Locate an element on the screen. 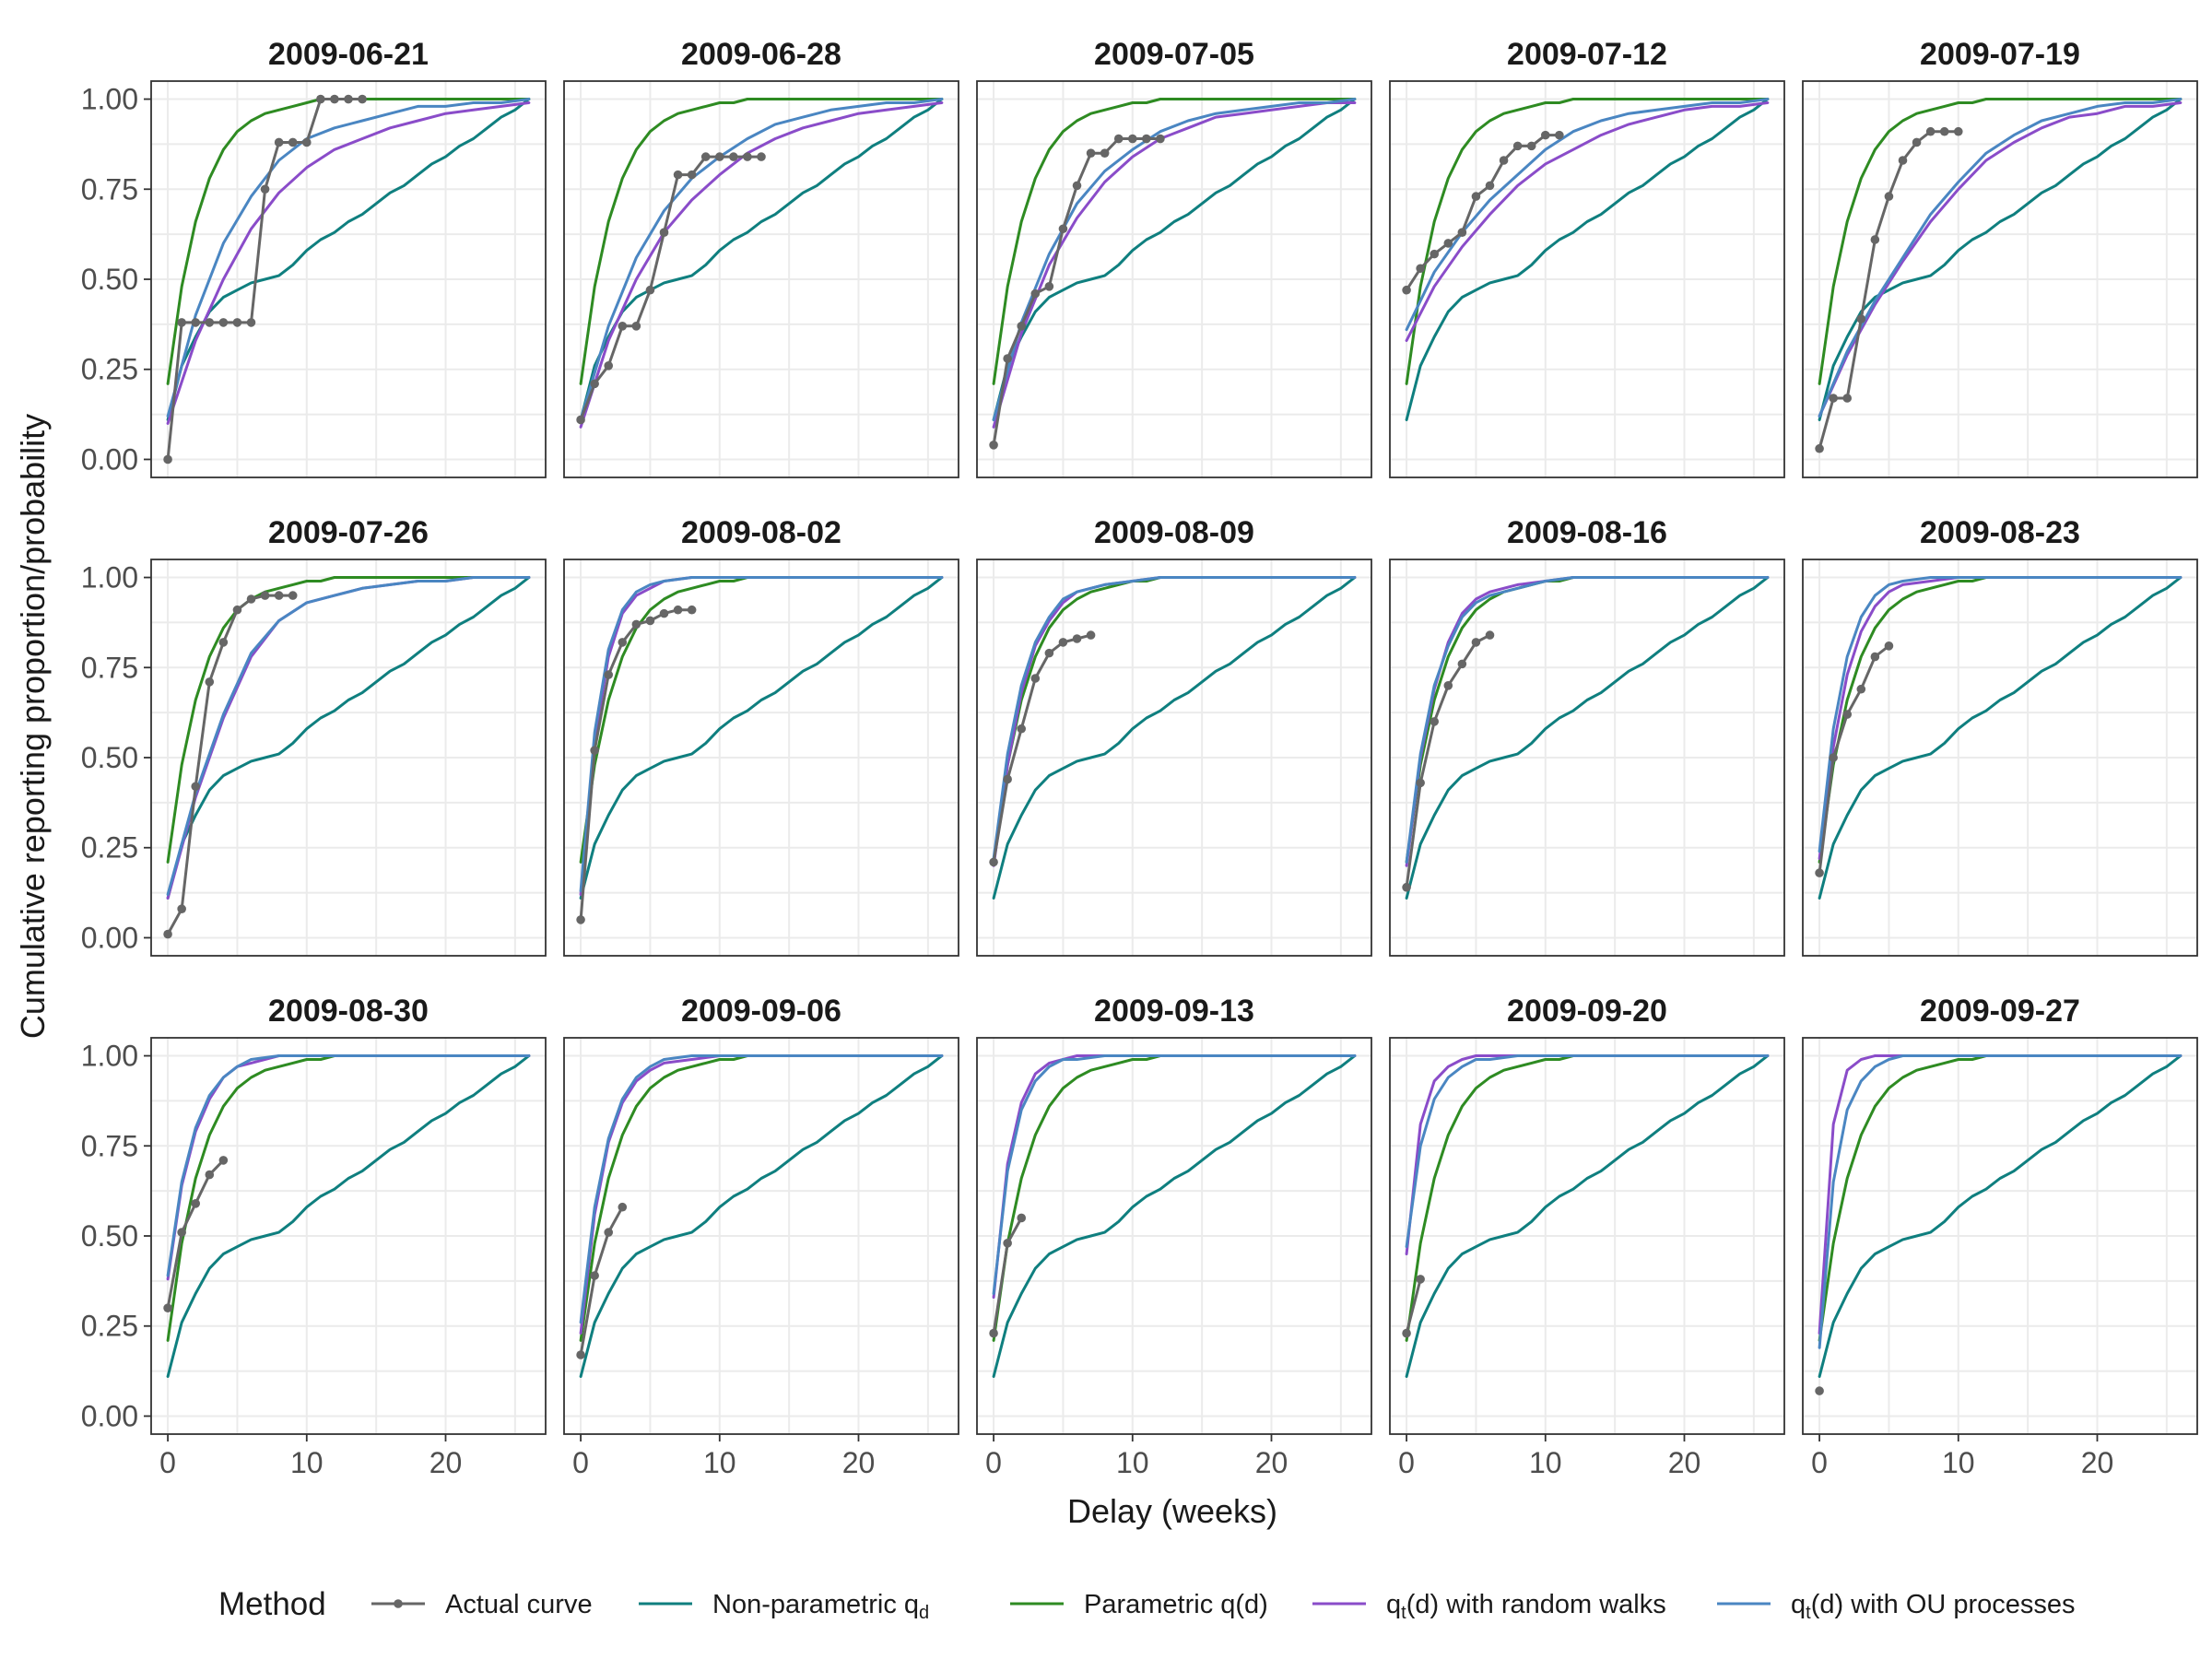  panel-title: 2009-08-16 is located at coordinates (1587, 532).